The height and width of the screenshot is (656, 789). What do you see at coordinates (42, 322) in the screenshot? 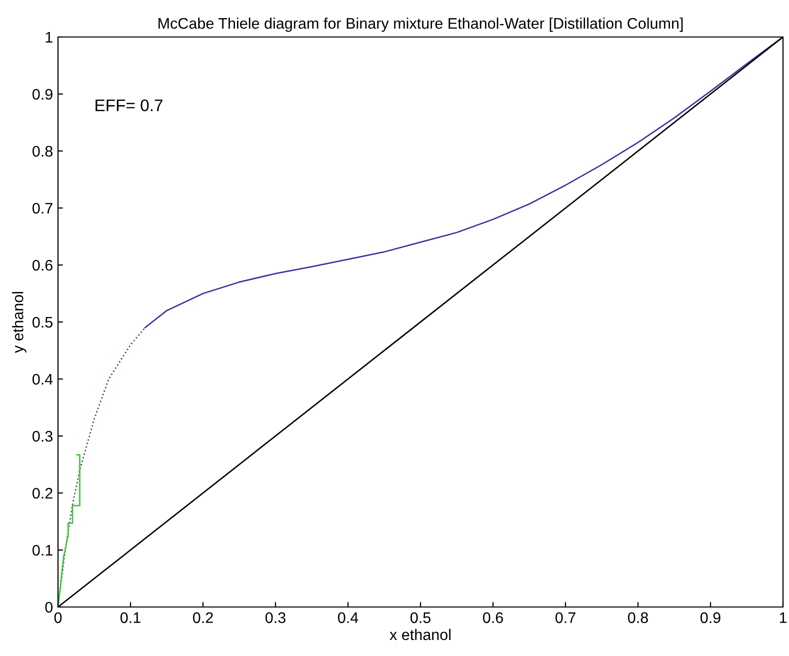
I see `y-tick-label: 0.5` at bounding box center [42, 322].